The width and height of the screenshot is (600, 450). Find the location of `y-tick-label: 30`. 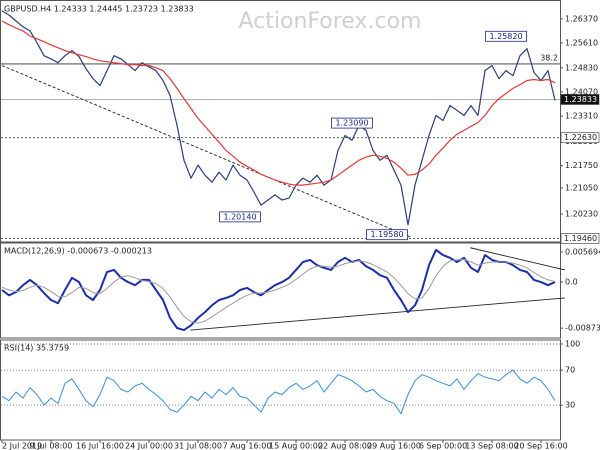

y-tick-label: 30 is located at coordinates (570, 405).